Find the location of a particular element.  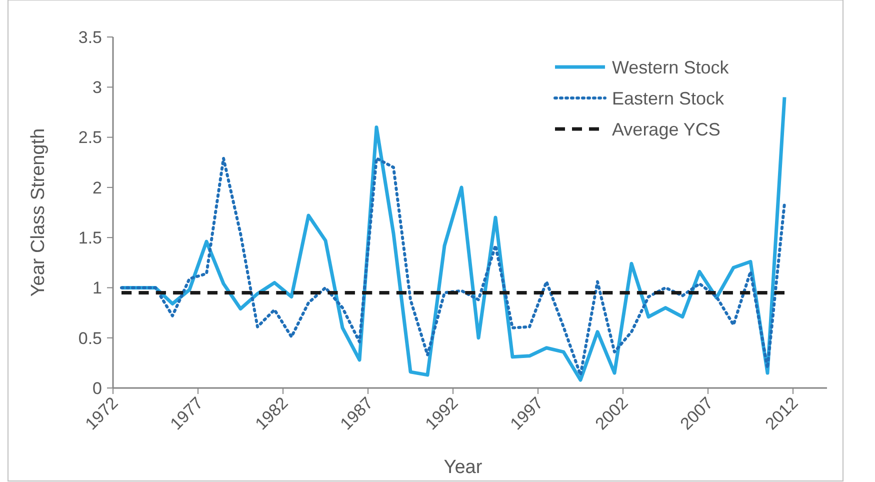

y-tick-label: 2 is located at coordinates (97, 188).